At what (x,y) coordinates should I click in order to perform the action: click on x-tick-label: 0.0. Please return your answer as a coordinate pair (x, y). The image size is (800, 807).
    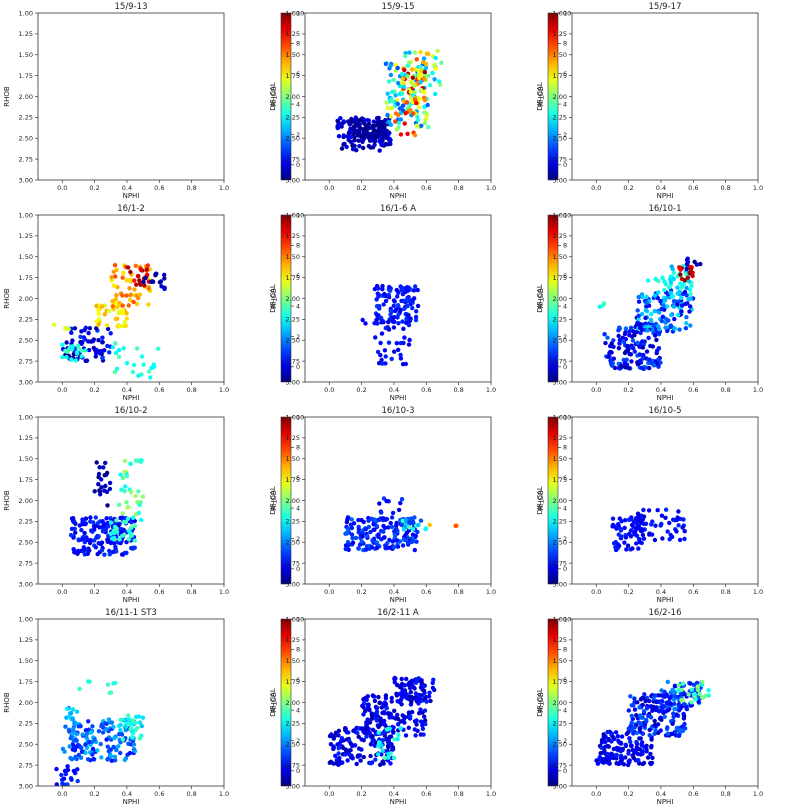
    Looking at the image, I should click on (596, 390).